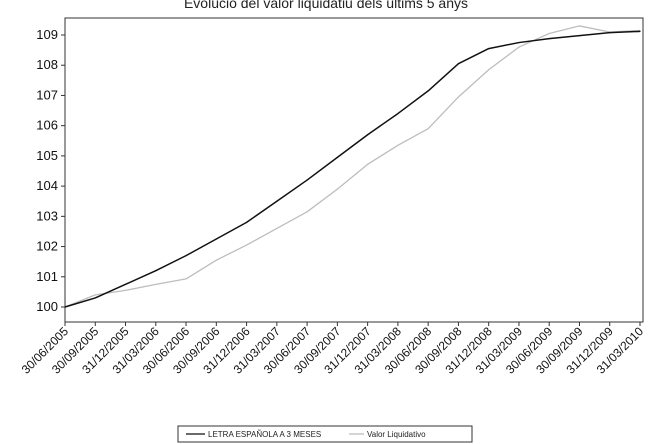  What do you see at coordinates (47, 94) in the screenshot?
I see `y-tick-label: 107` at bounding box center [47, 94].